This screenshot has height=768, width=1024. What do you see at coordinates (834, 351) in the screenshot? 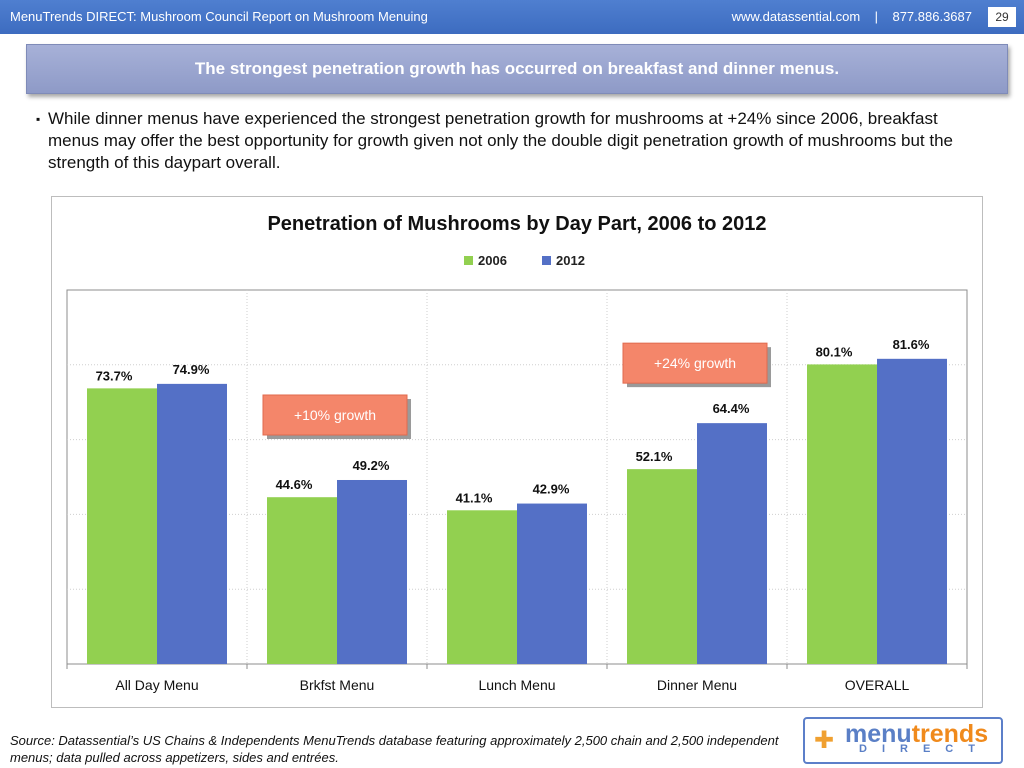
I see `data-label: 80.1%` at bounding box center [834, 351].